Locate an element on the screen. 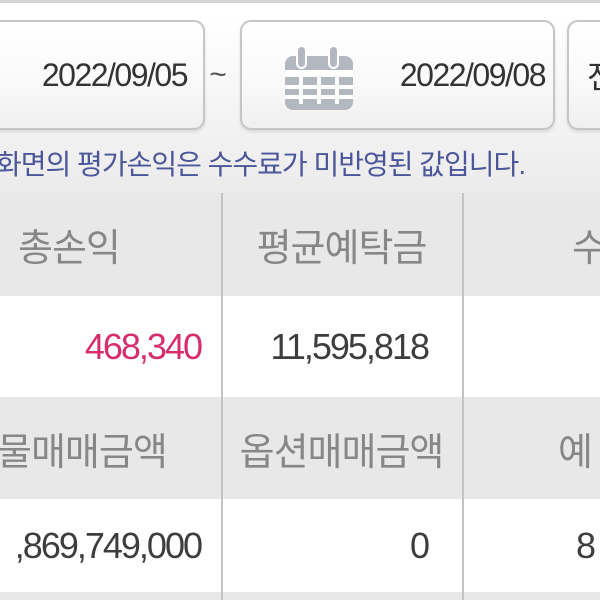  options-amount-value: 0 is located at coordinates (419, 545).